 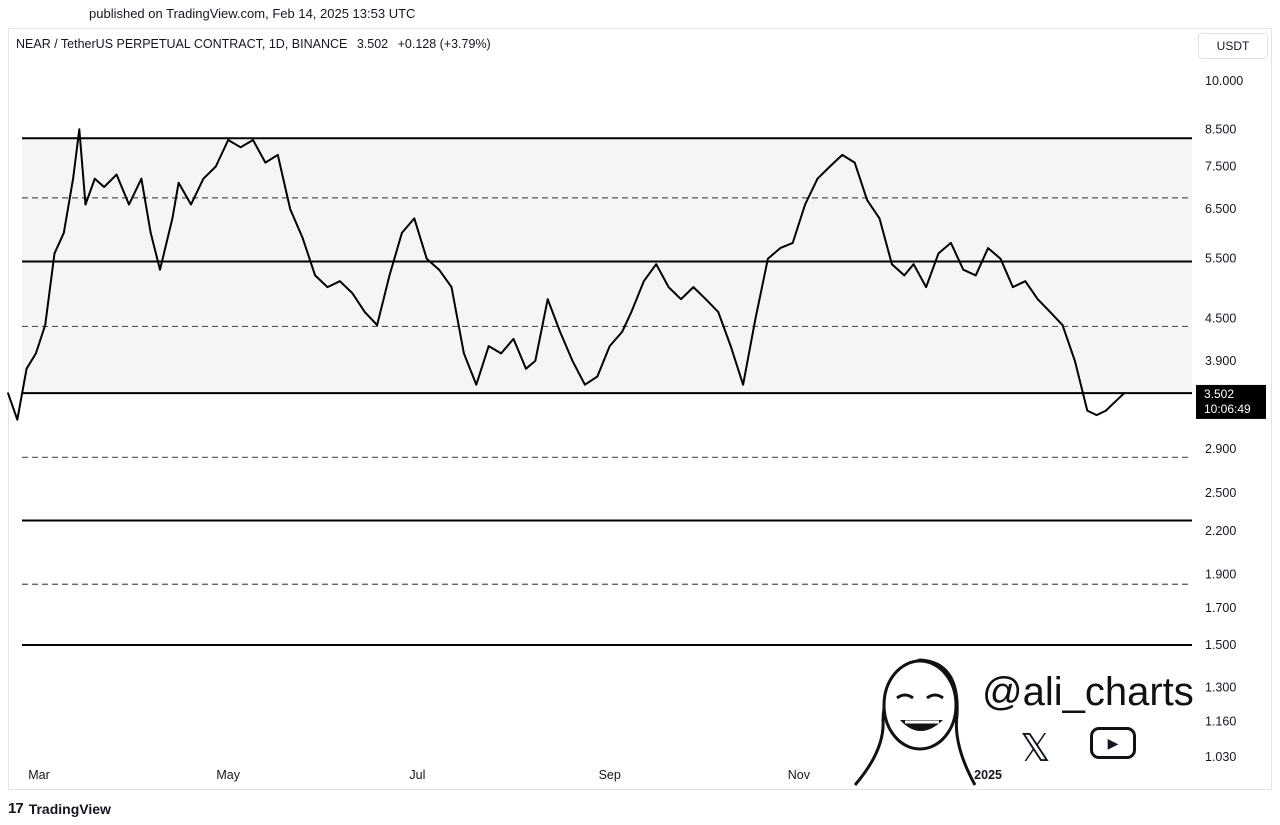 I want to click on currency-button: USDT, so click(x=1233, y=46).